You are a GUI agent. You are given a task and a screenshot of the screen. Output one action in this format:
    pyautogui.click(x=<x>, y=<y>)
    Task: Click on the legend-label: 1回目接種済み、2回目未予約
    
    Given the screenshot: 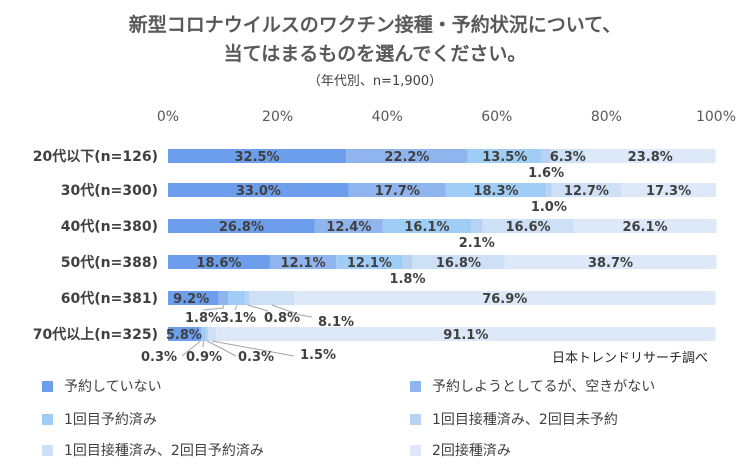 What is the action you would take?
    pyautogui.click(x=525, y=419)
    